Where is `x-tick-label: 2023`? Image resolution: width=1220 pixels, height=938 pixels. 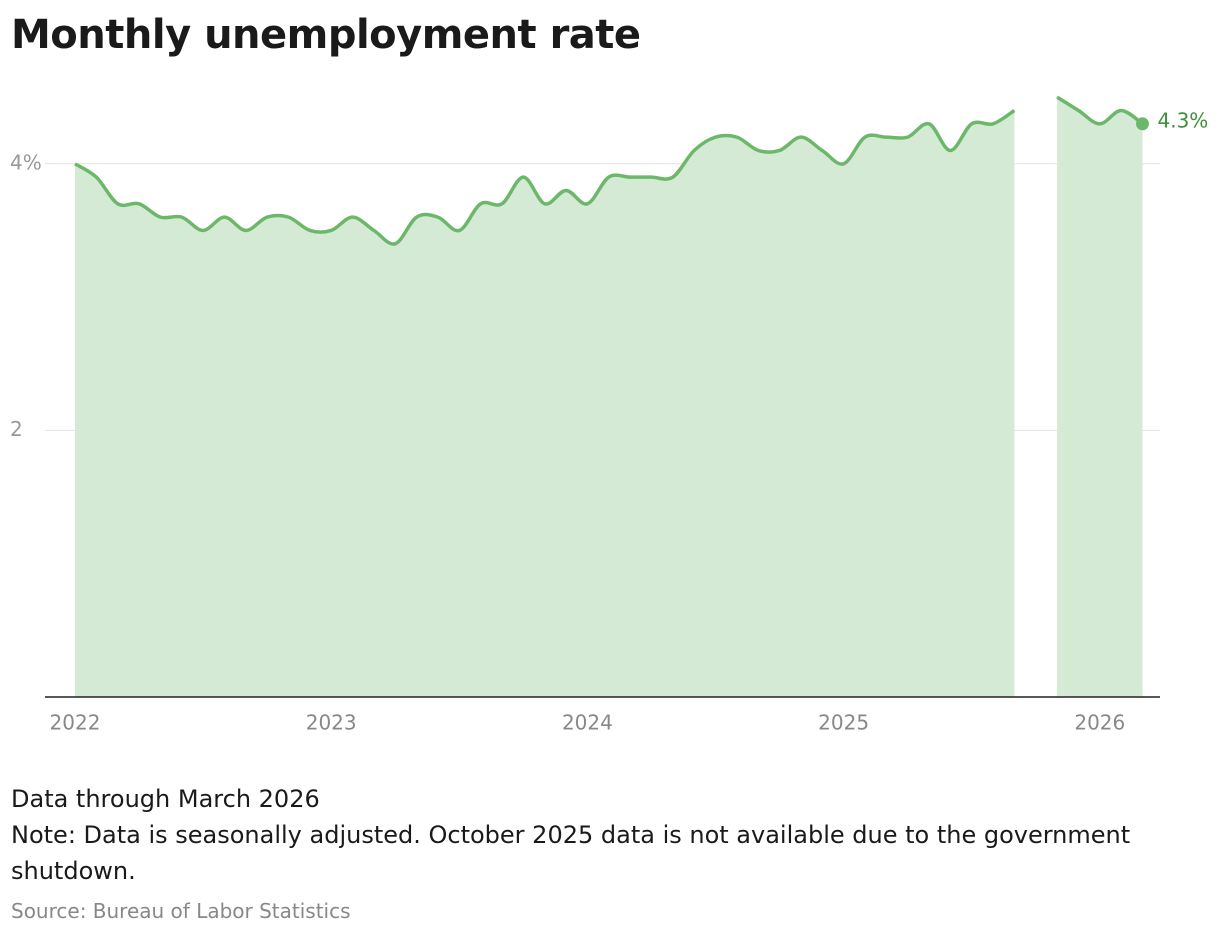
x-tick-label: 2023 is located at coordinates (331, 723).